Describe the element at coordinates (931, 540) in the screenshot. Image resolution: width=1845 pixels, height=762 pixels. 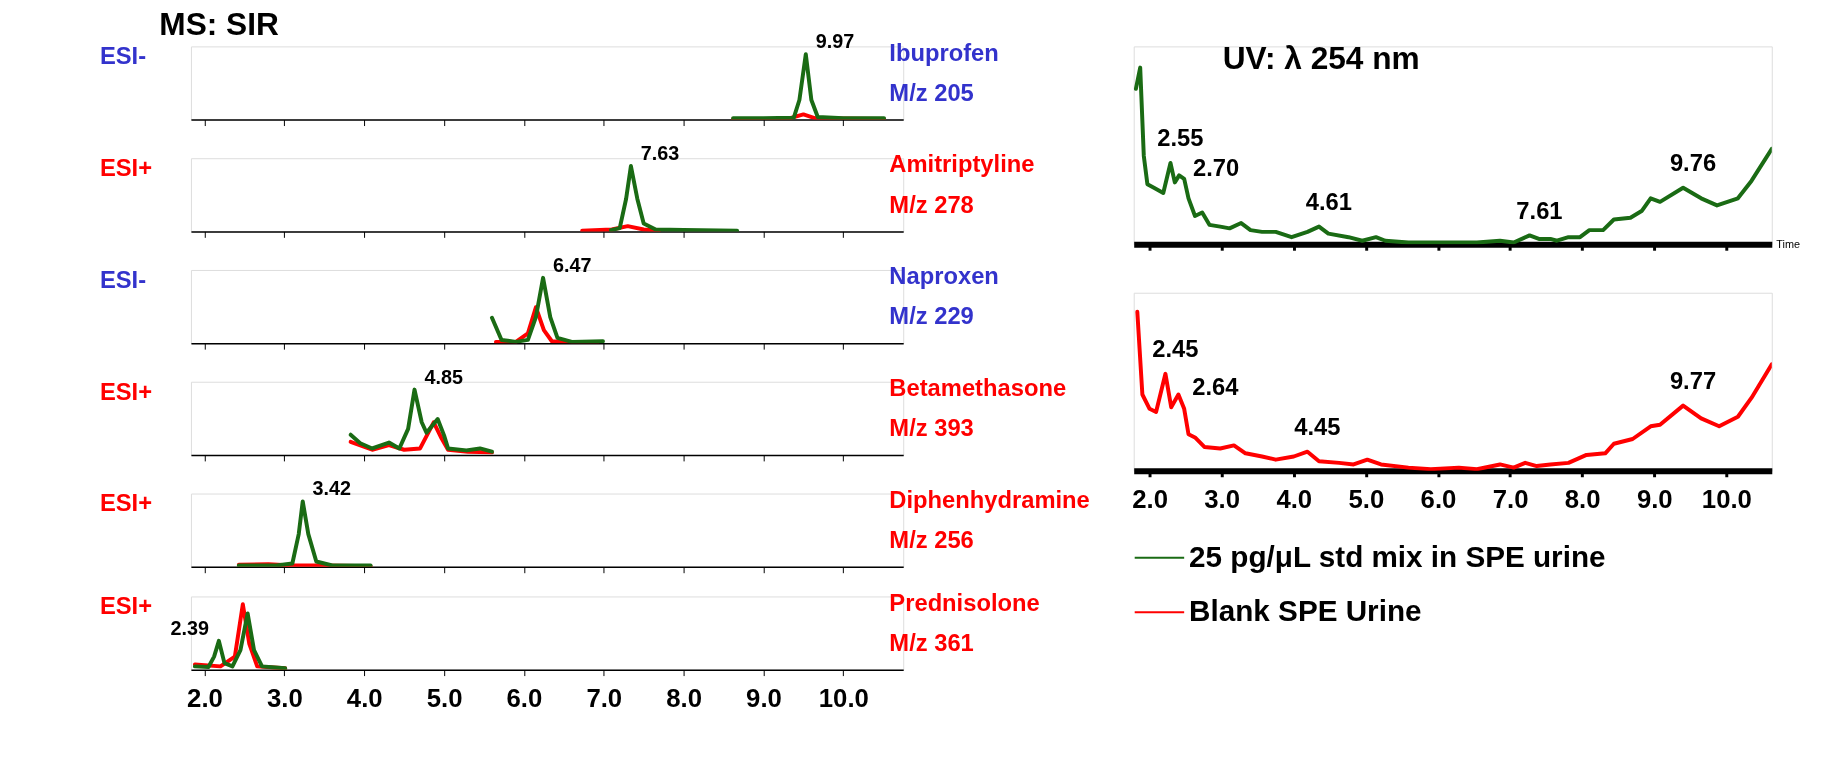
I see `annotation: M/z 256` at that location.